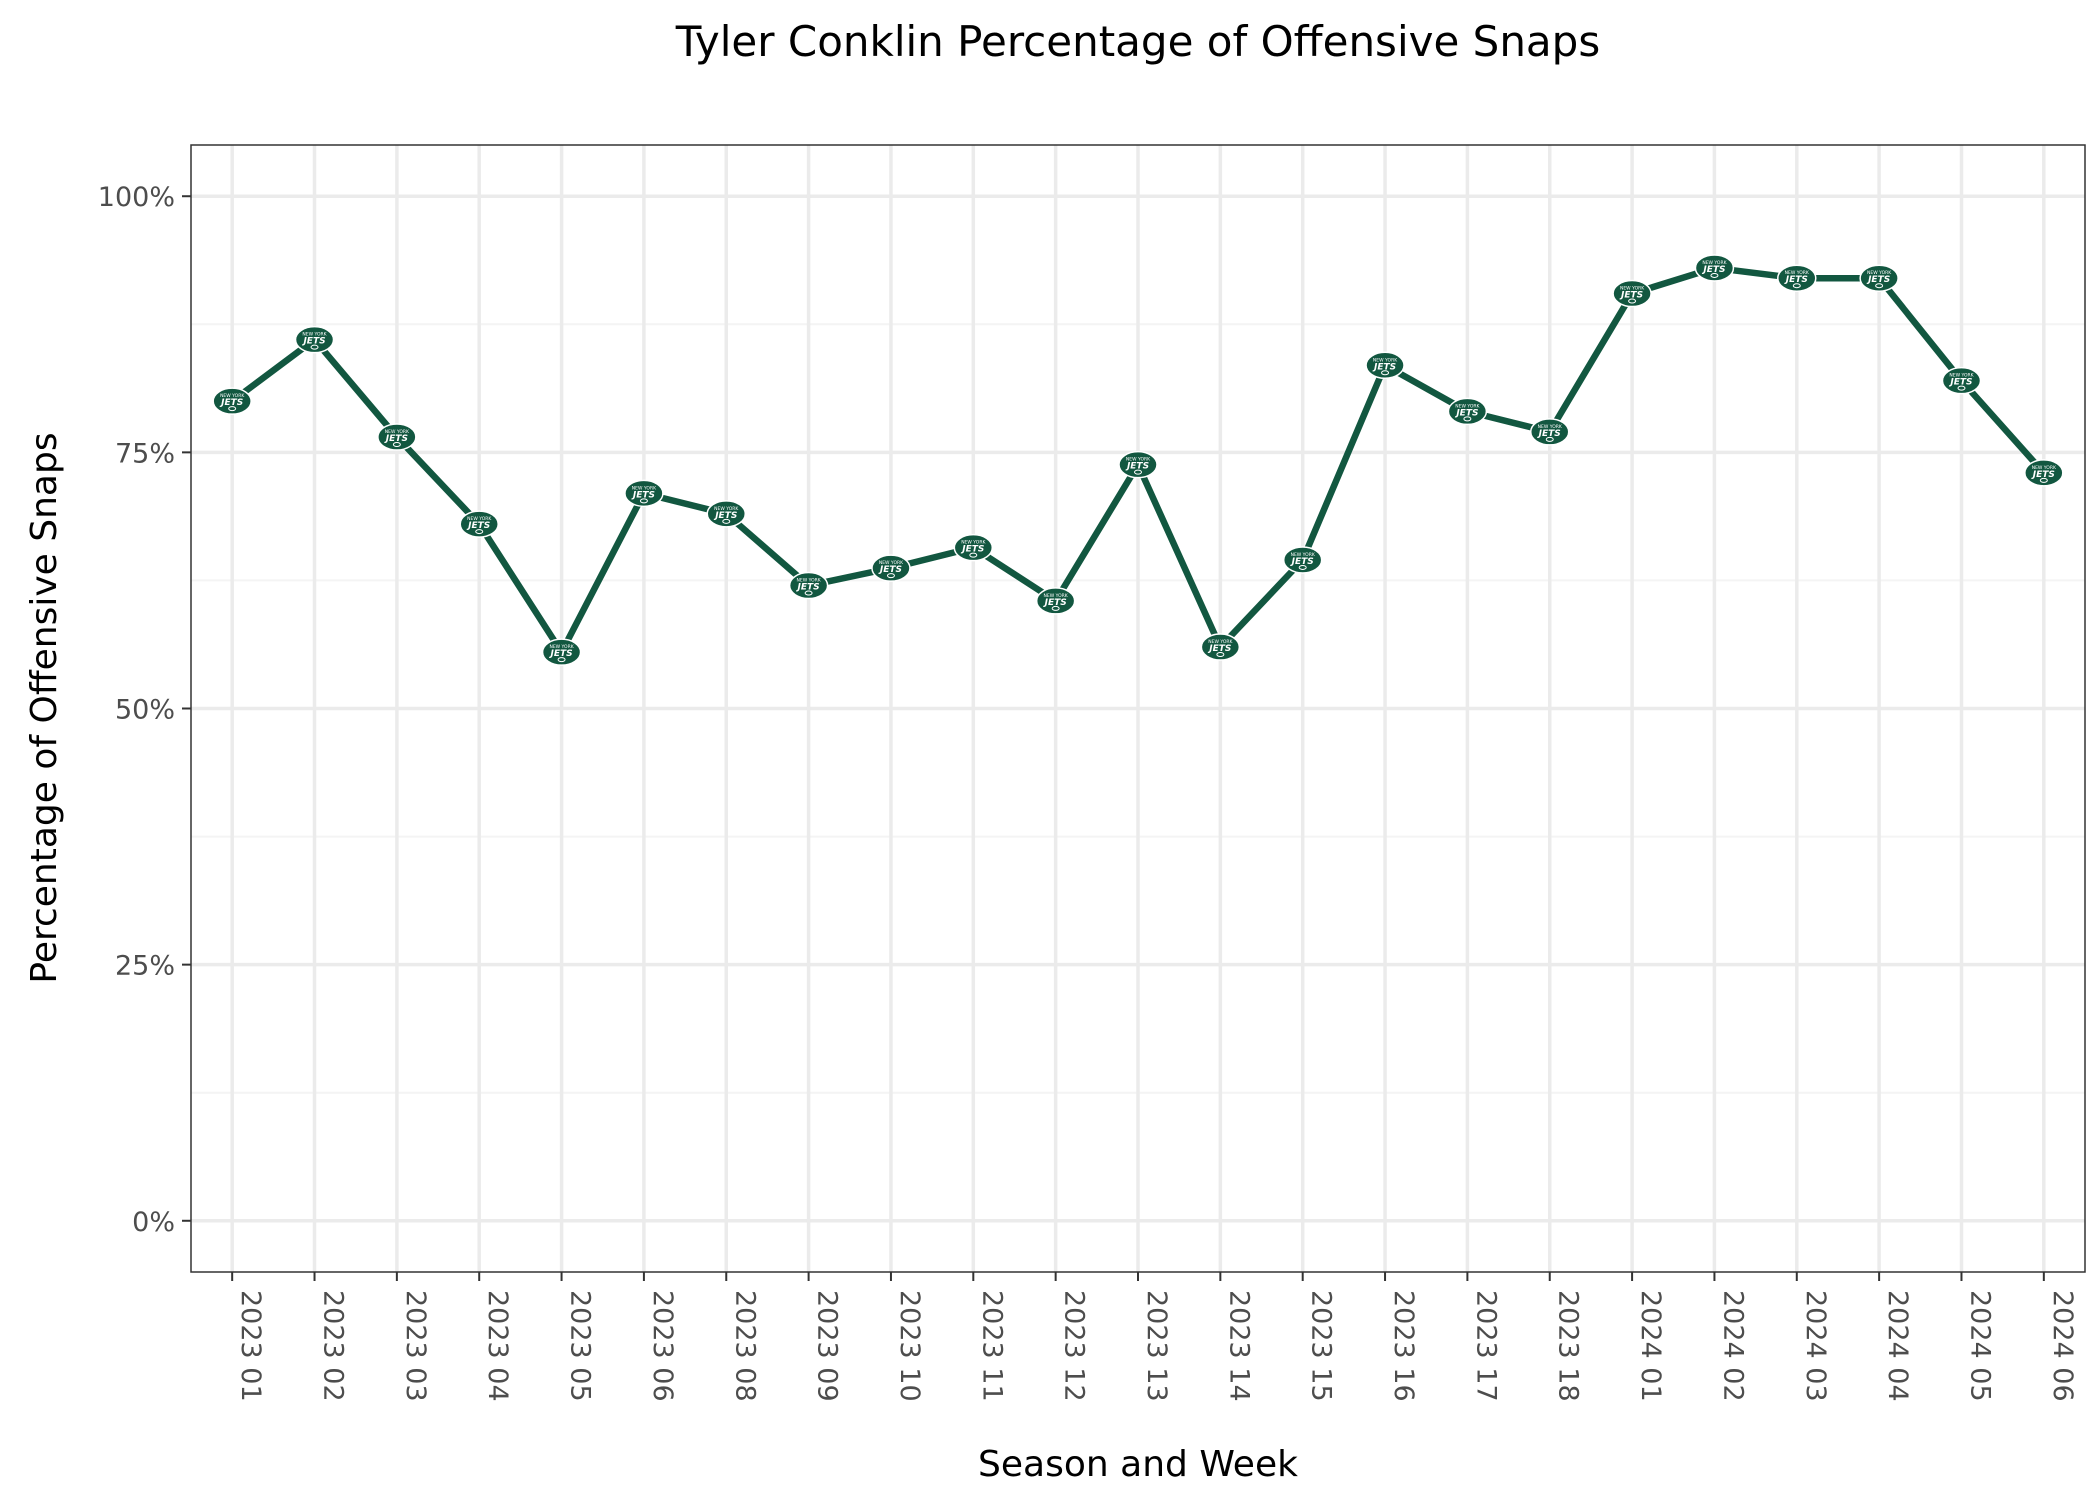 Image resolution: width=2100 pixels, height=1500 pixels. What do you see at coordinates (580, 1346) in the screenshot?
I see `x-tick-label: 2023 05` at bounding box center [580, 1346].